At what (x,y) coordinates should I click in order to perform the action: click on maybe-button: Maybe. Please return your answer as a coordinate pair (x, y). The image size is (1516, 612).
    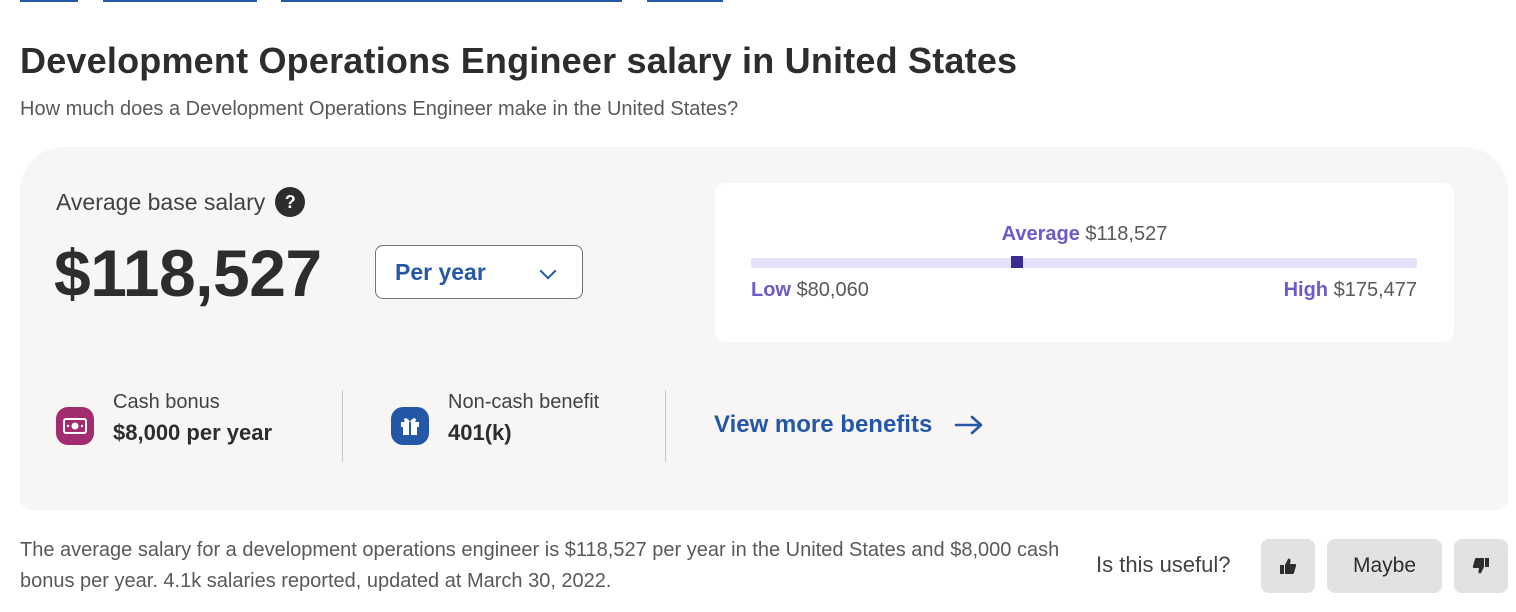
    Looking at the image, I should click on (1384, 566).